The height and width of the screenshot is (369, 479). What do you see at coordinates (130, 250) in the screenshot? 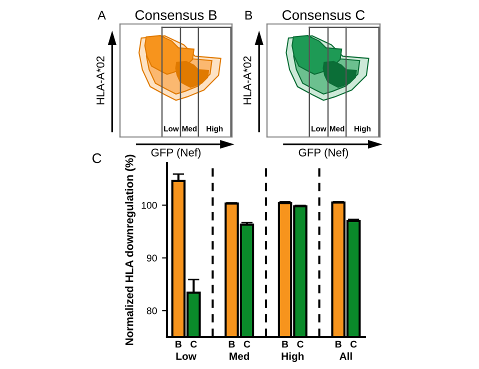
I see `y-axis-title: Normalized HLA downregulation (%)` at bounding box center [130, 250].